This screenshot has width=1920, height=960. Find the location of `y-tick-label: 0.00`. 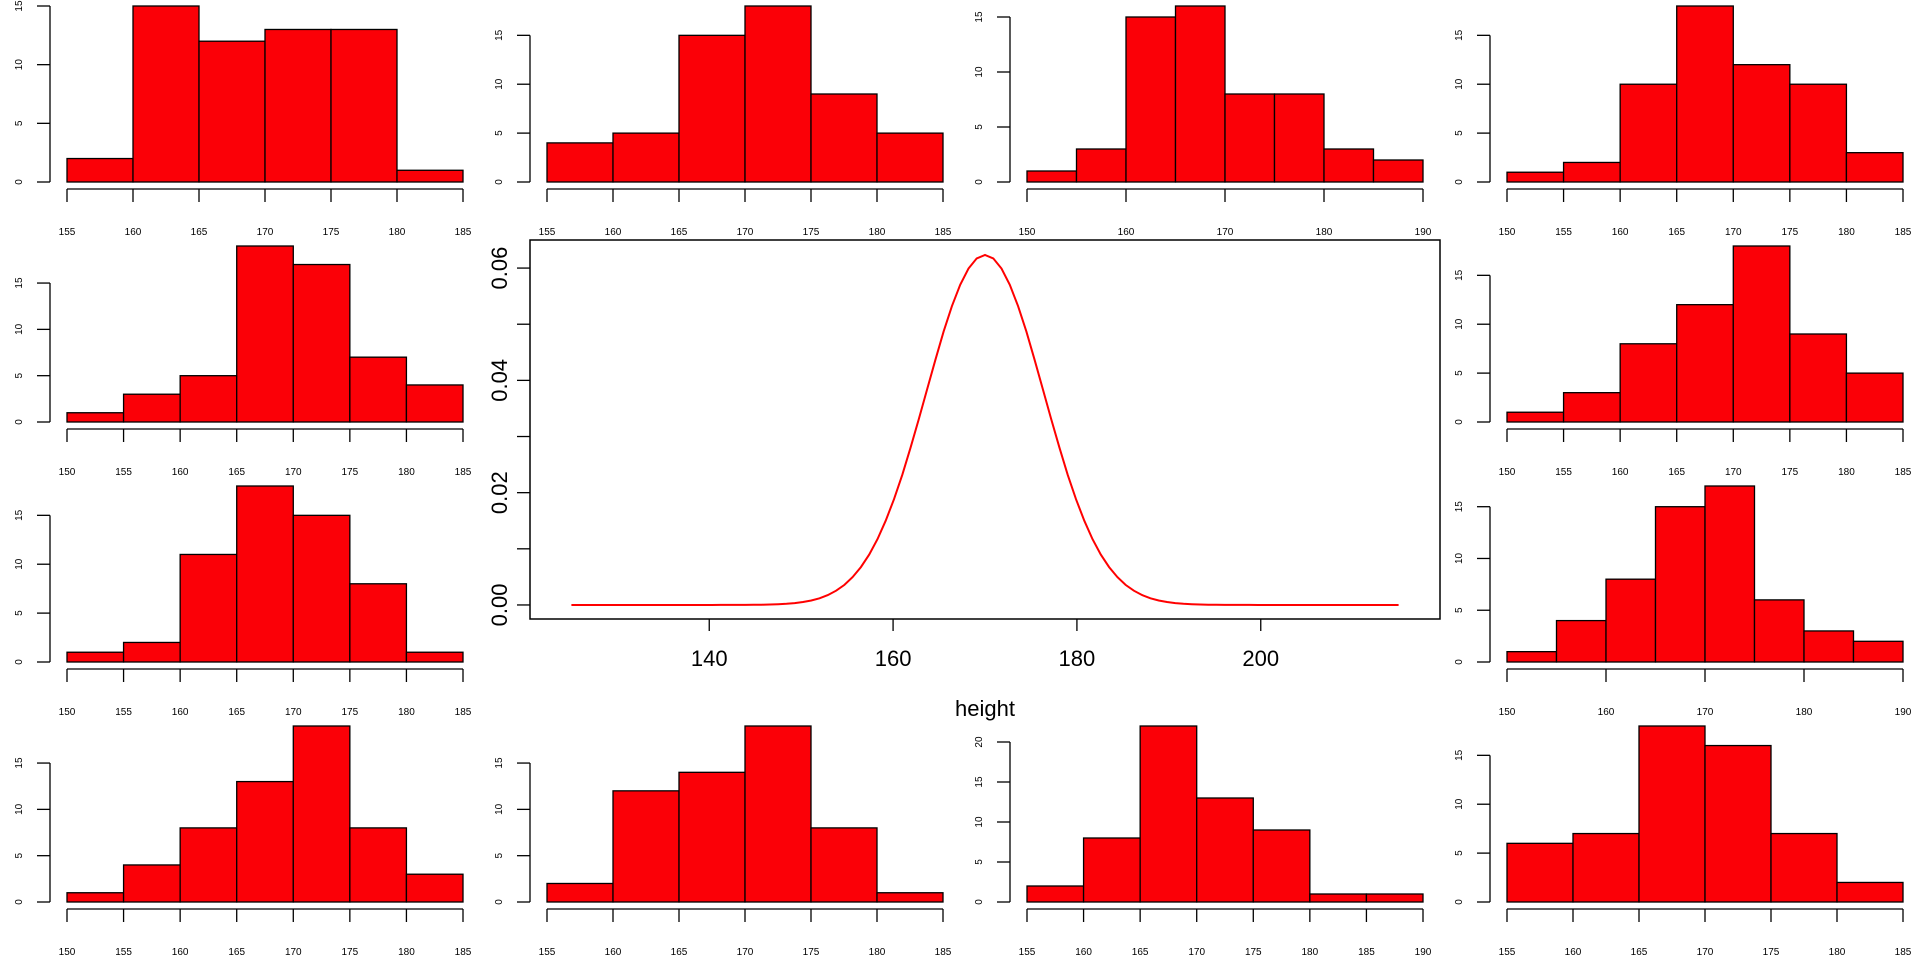

y-tick-label: 0.00 is located at coordinates (499, 605).